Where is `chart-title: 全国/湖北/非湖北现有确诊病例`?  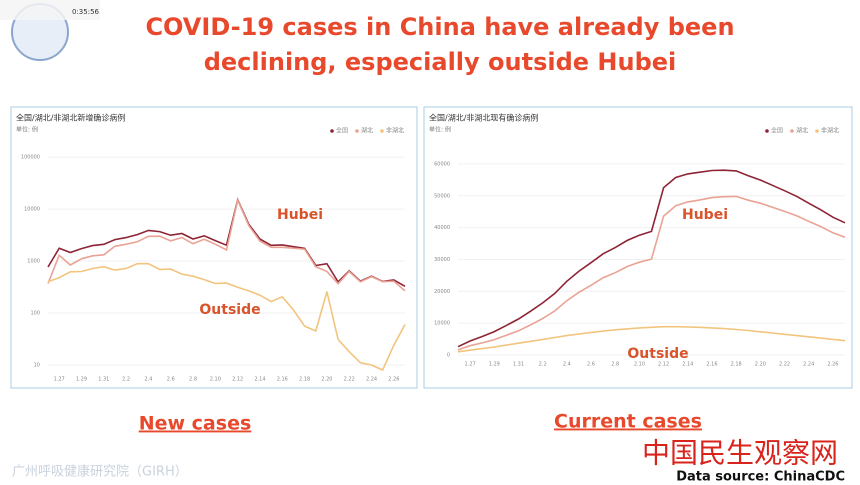 chart-title: 全国/湖北/非湖北现有确诊病例 is located at coordinates (483, 118).